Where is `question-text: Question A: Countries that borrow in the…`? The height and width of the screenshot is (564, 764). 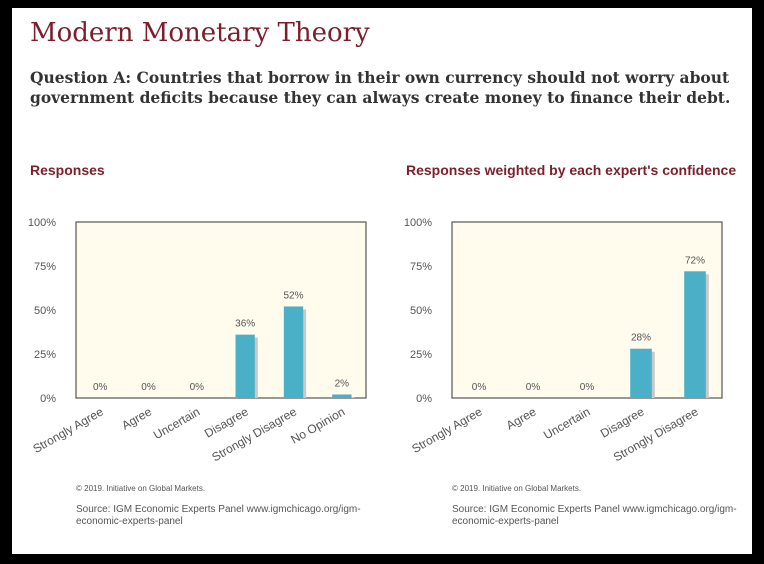
question-text: Question A: Countries that borrow in the… is located at coordinates (380, 87).